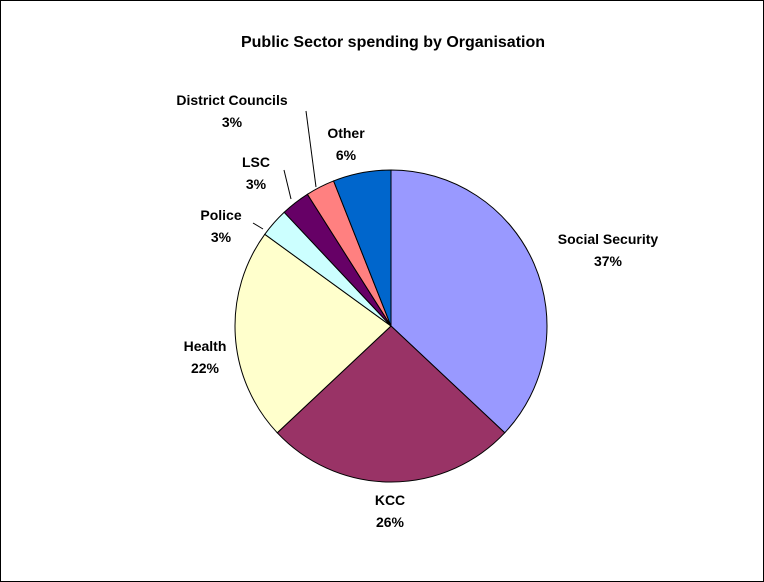 The height and width of the screenshot is (582, 764). What do you see at coordinates (313, 333) in the screenshot?
I see `pie-slice-health` at bounding box center [313, 333].